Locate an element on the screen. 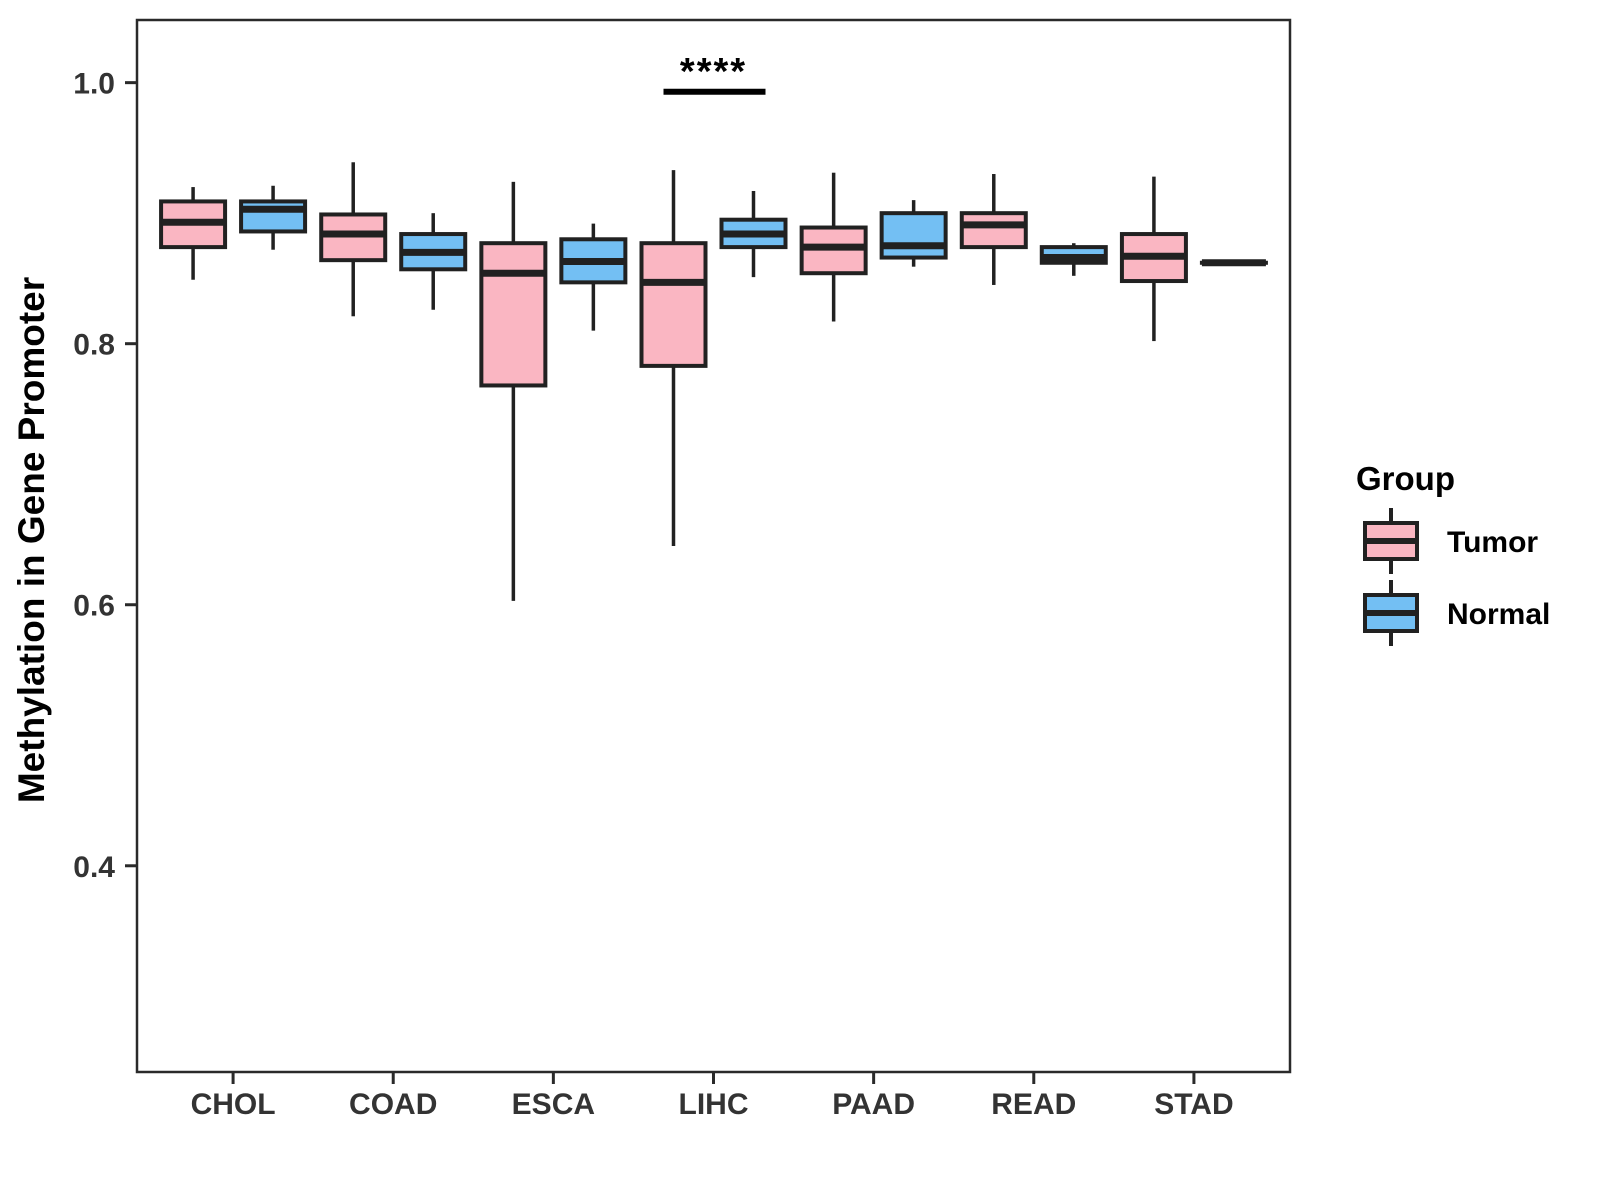 The image size is (1600, 1200). y-tick-label: 0.8 is located at coordinates (94, 345).